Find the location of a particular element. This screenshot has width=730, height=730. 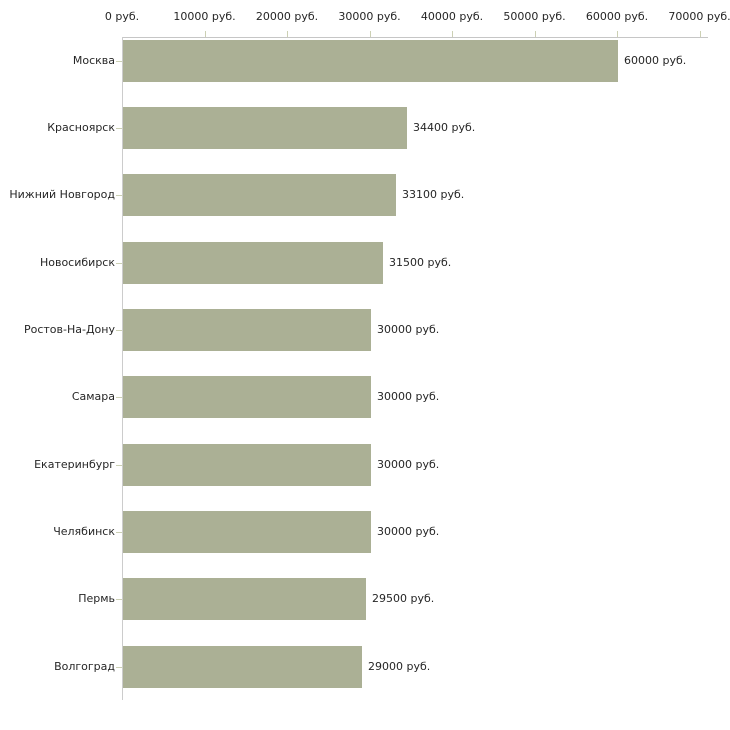

value-label: 29500 руб. is located at coordinates (403, 598).